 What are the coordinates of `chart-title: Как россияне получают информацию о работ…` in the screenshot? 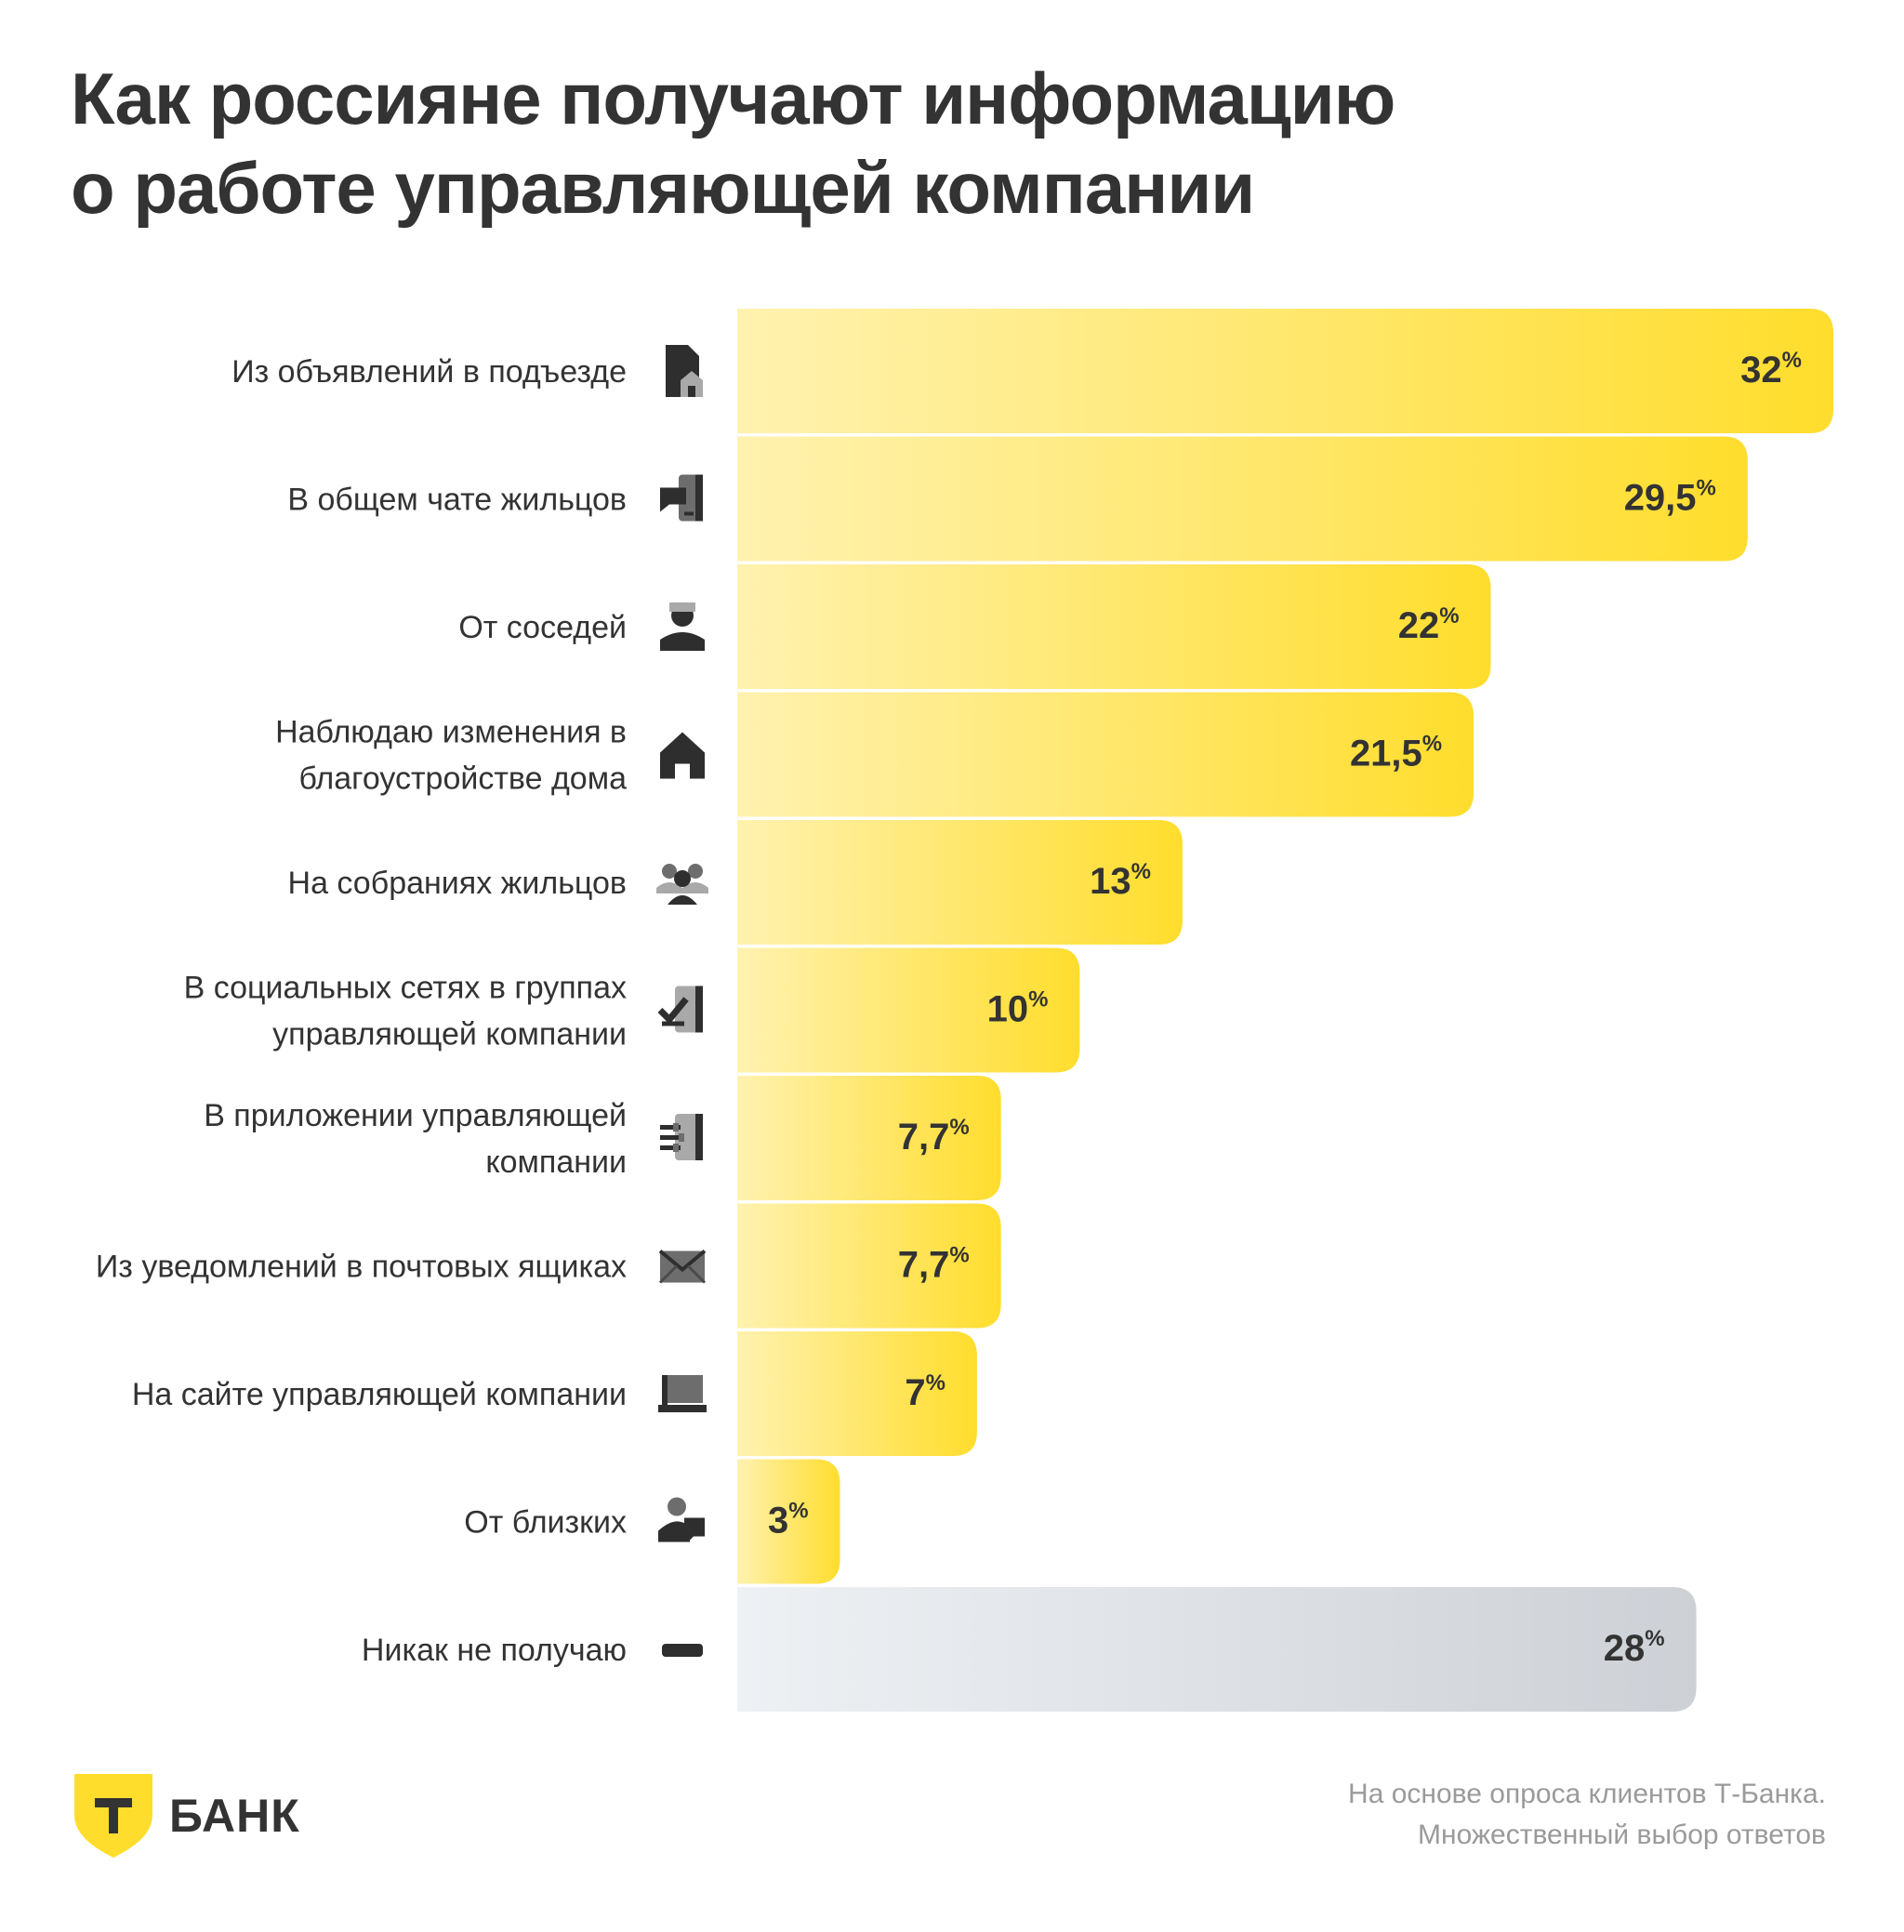 It's located at (814, 143).